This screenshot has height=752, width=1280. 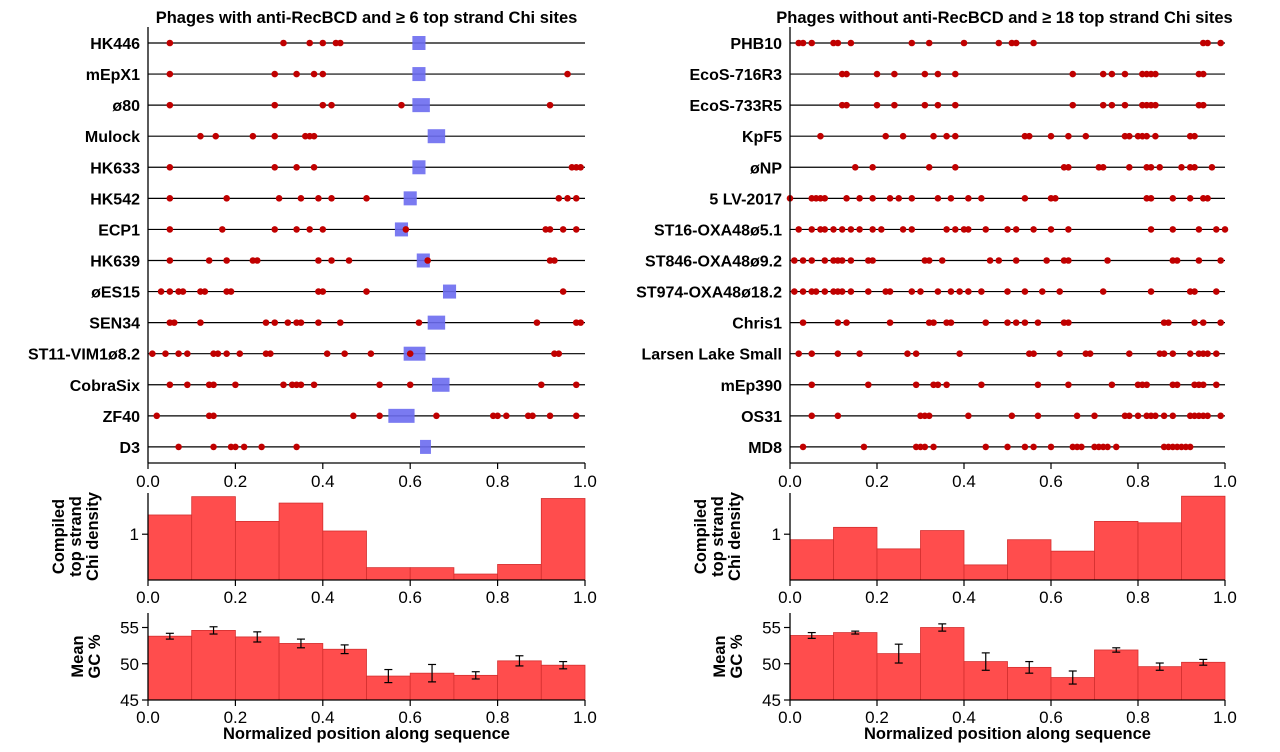 What do you see at coordinates (737, 656) in the screenshot?
I see `y-axis-label: GC %` at bounding box center [737, 656].